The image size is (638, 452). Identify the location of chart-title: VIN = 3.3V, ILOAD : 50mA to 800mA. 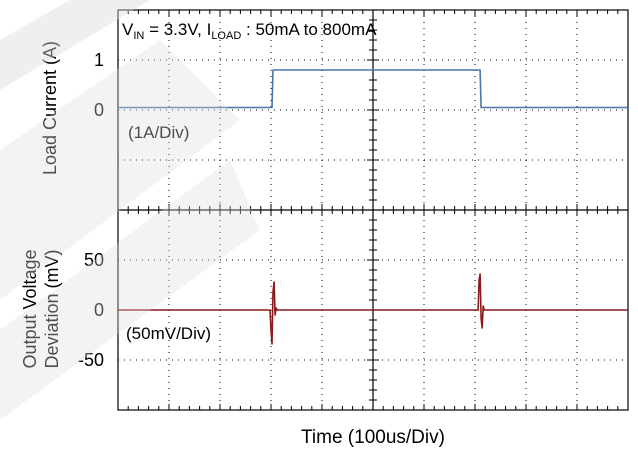
(249, 31).